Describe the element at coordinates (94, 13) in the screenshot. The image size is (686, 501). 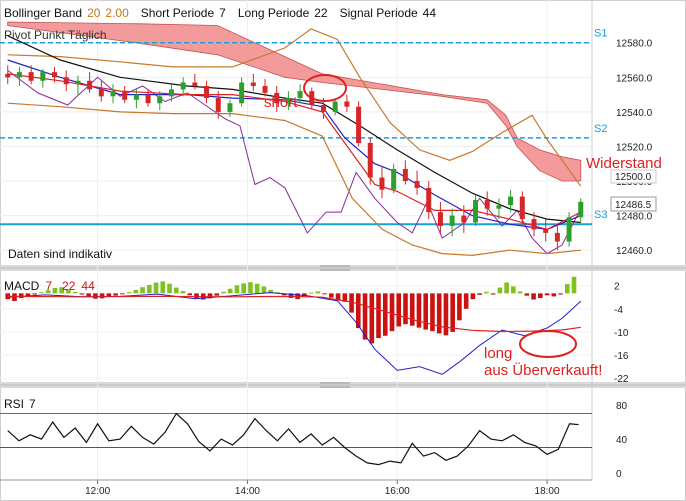
I see `bb-p1: 20` at that location.